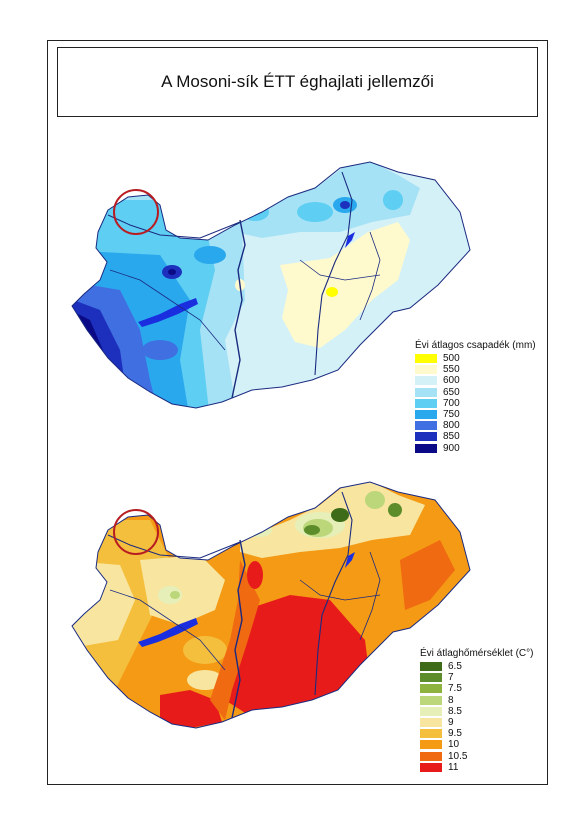 The width and height of the screenshot is (580, 828). Describe the element at coordinates (451, 415) in the screenshot. I see `precip-legend-label: 750` at that location.